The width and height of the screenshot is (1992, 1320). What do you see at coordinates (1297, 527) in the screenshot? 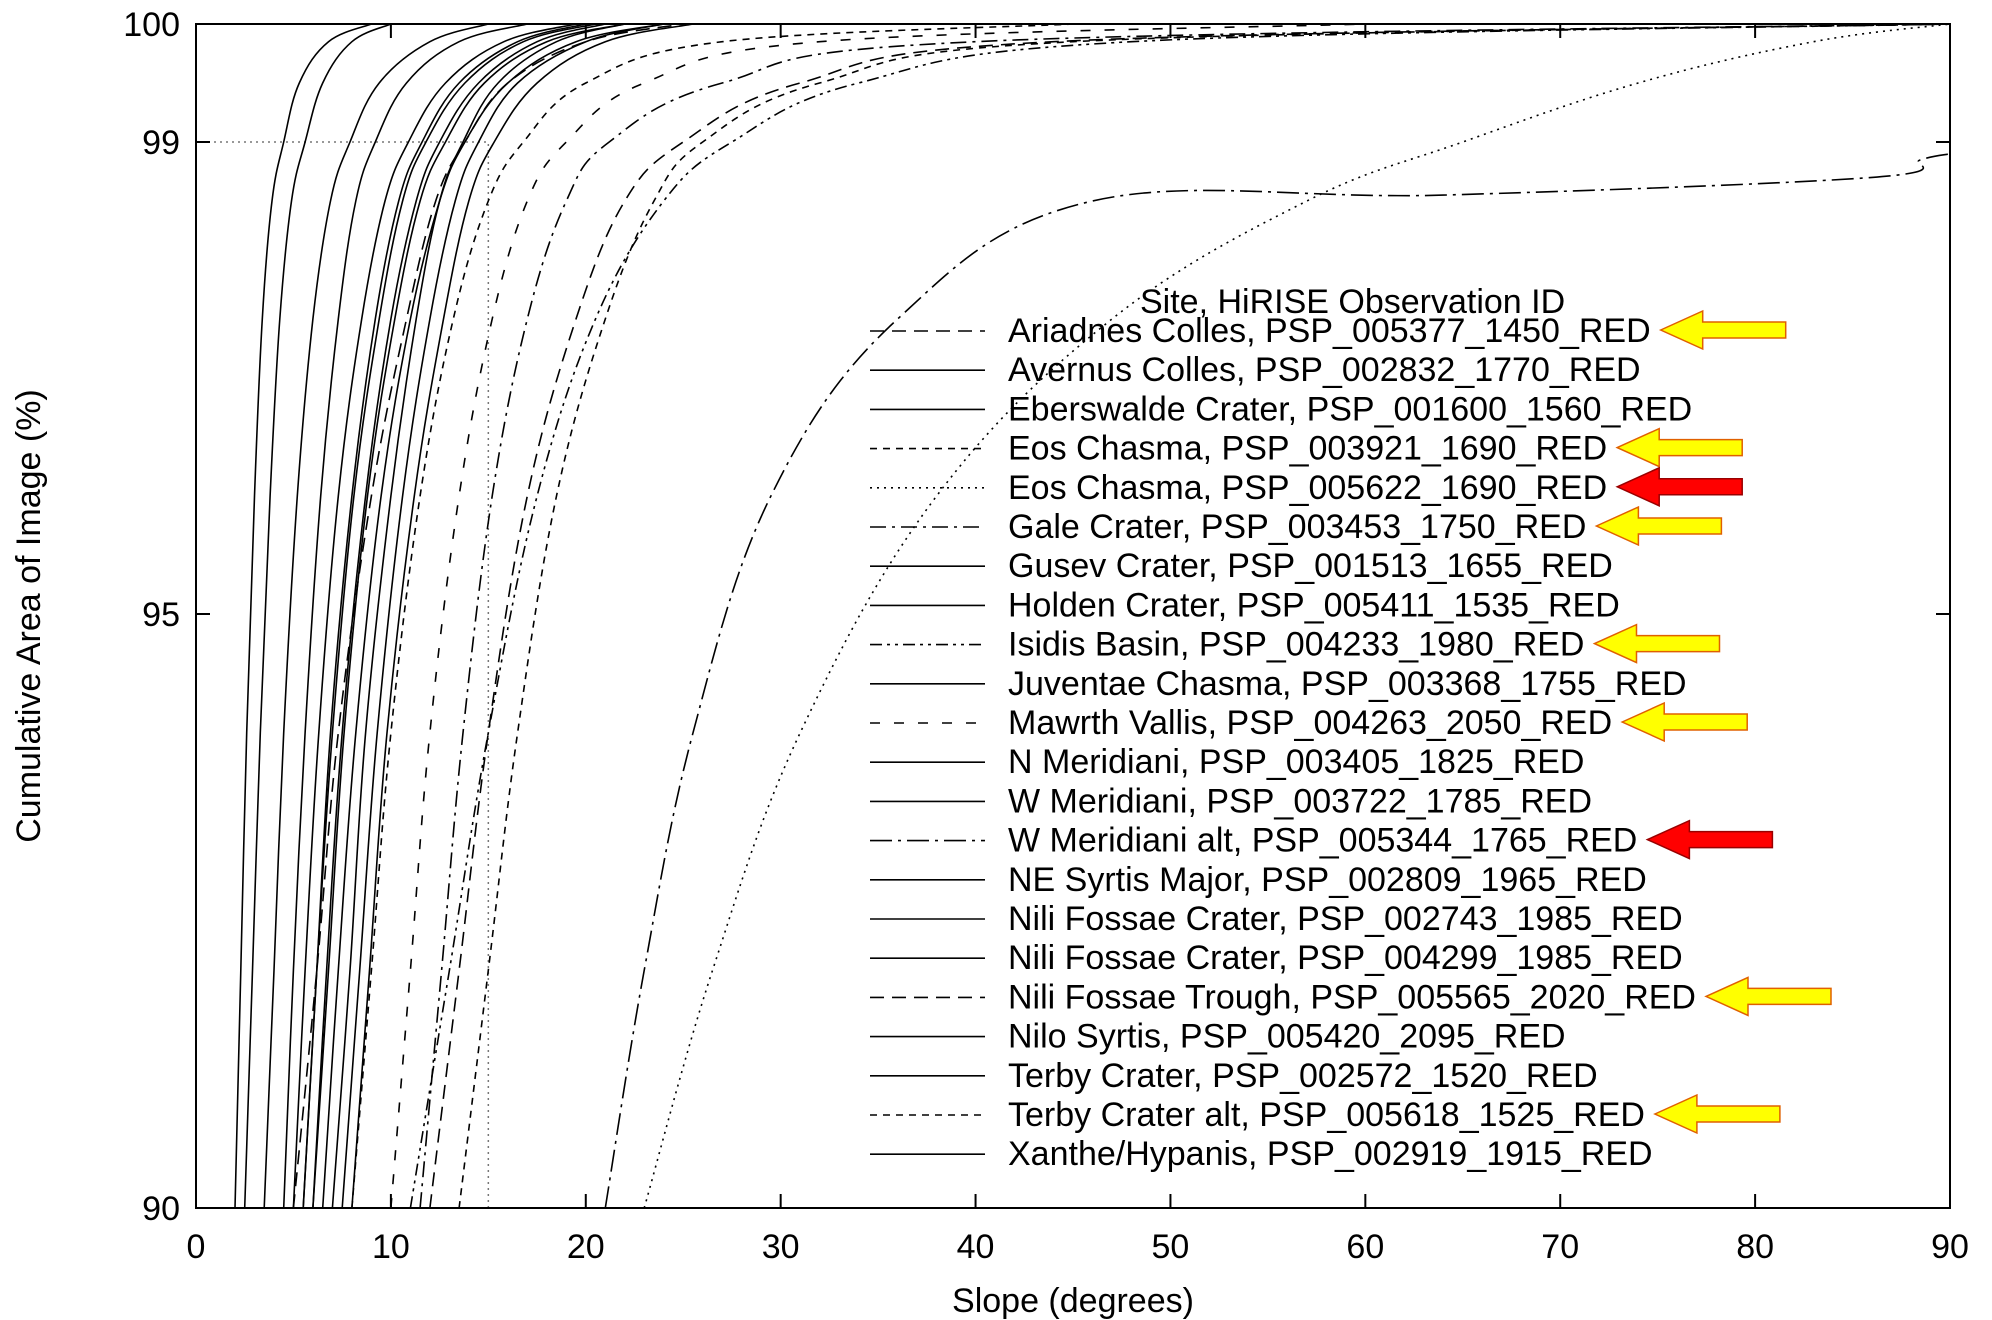
I see `legend-entry: Gale Crater, PSP_003453_1750_RED` at bounding box center [1297, 527].